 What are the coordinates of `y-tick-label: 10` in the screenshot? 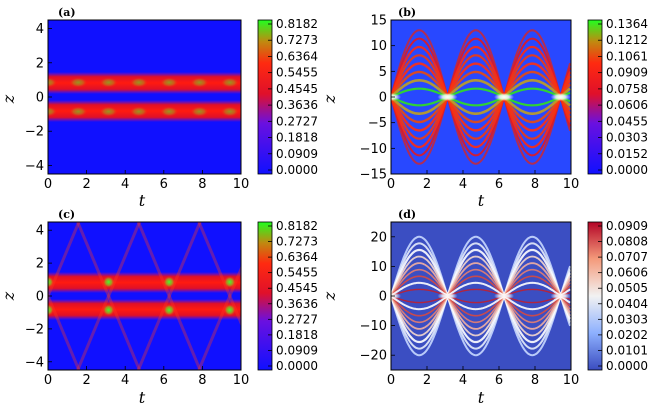 It's located at (378, 267).